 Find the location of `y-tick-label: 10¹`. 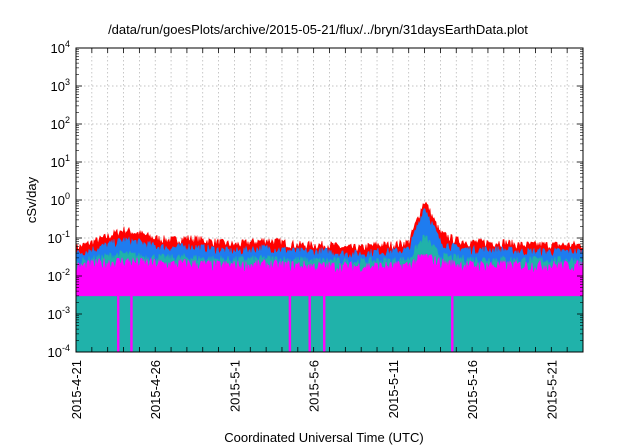

y-tick-label: 10¹ is located at coordinates (60, 161).